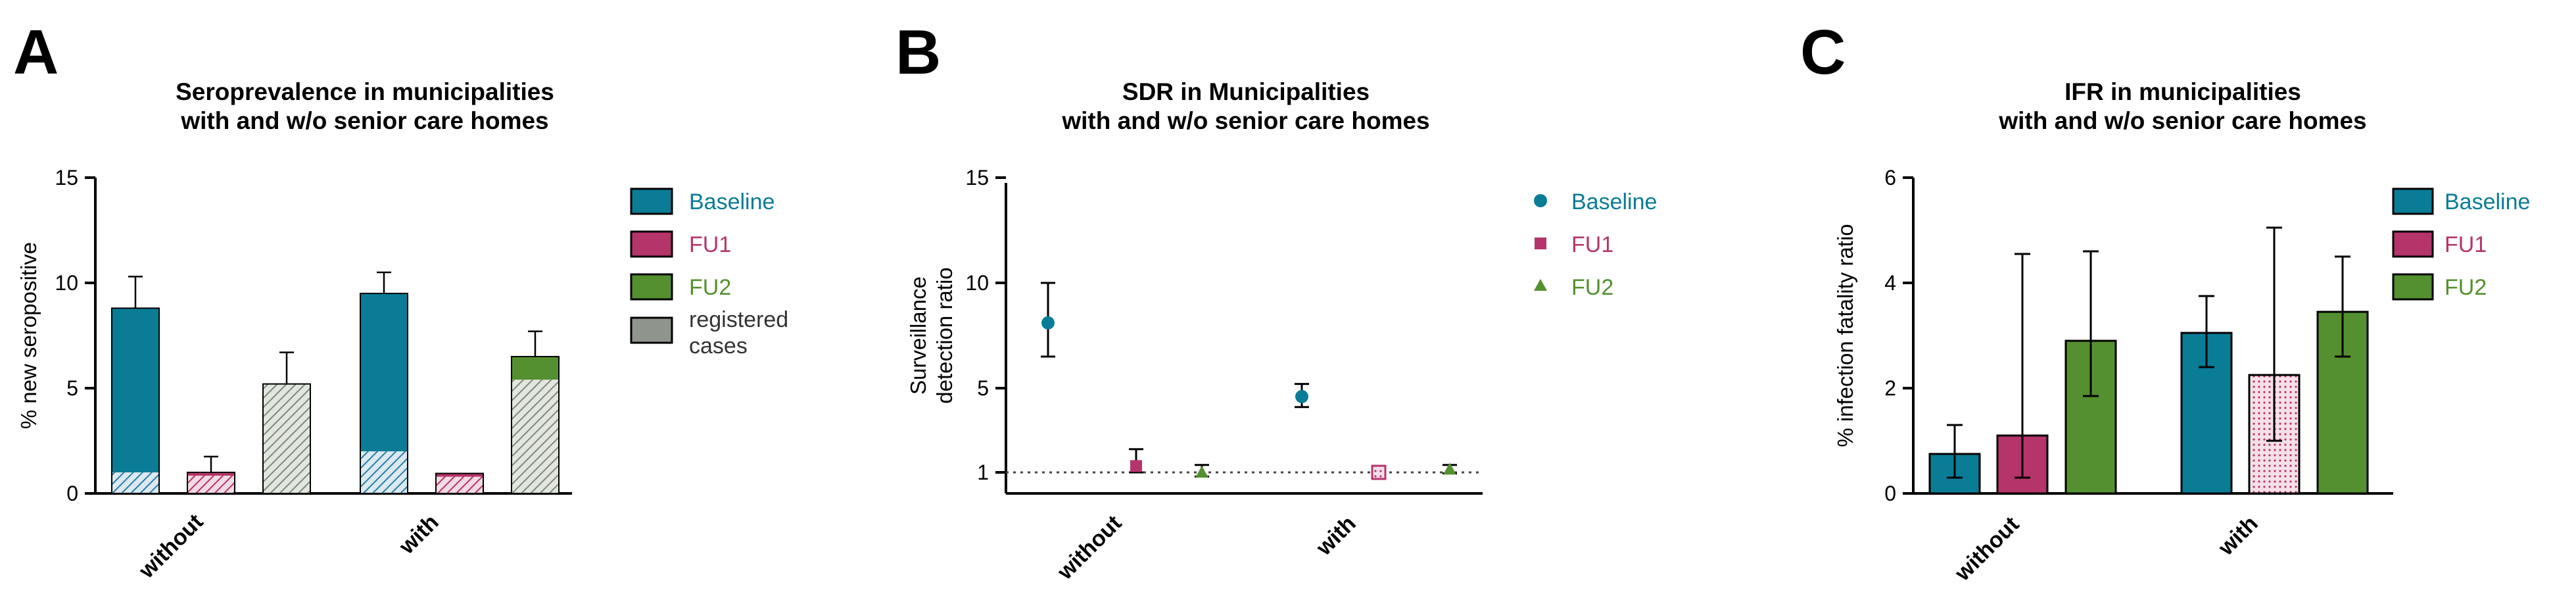 The height and width of the screenshot is (600, 2576). I want to click on chart-b-tick-label-15: 15, so click(977, 178).